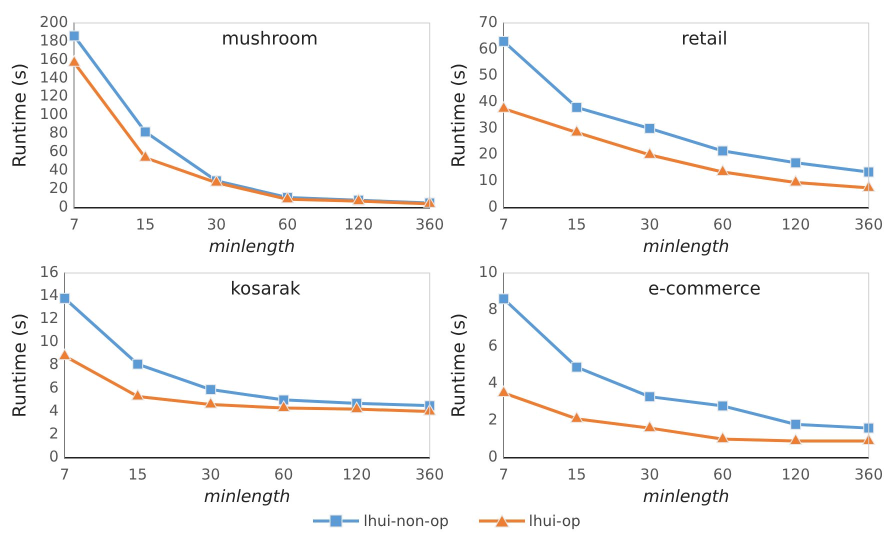 This screenshot has width=894, height=545. I want to click on chart-title: kosarak, so click(266, 289).